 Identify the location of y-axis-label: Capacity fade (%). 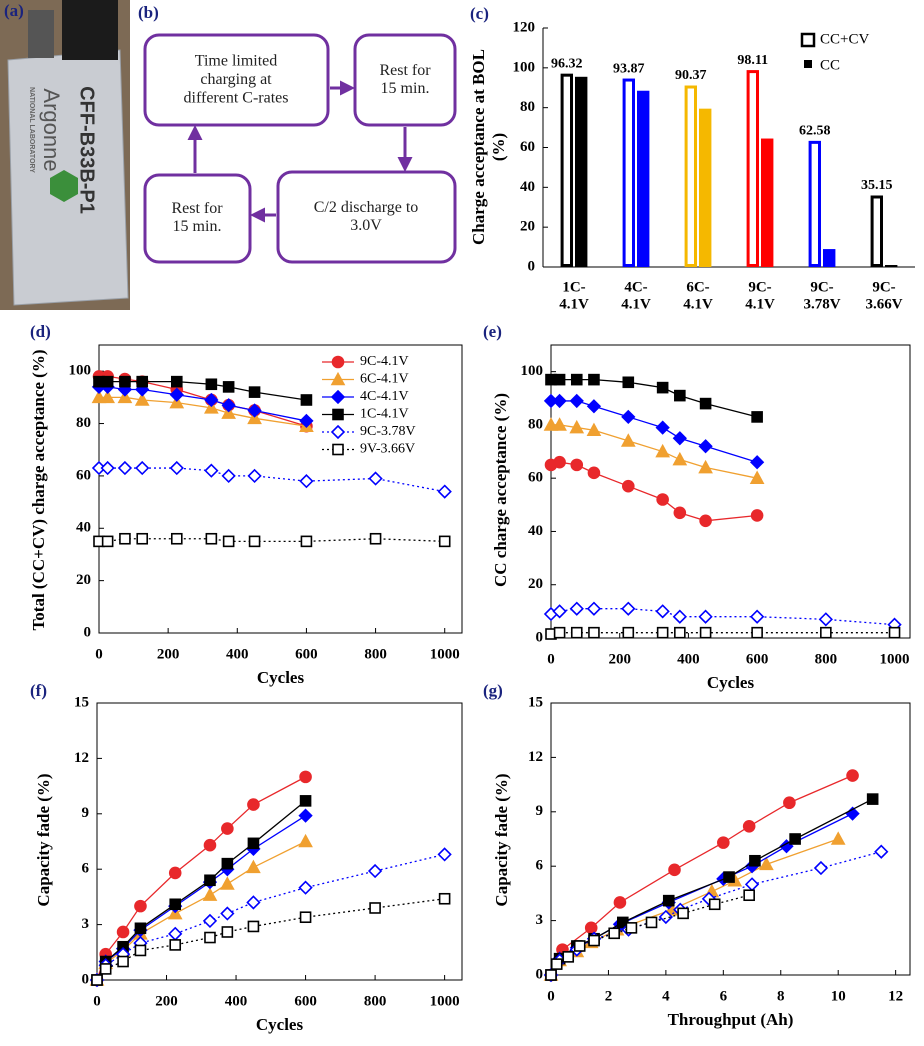
(43, 839).